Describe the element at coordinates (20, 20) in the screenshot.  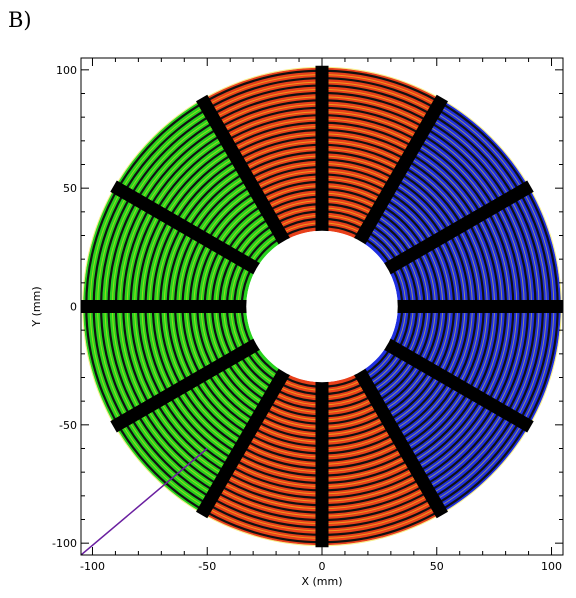
I see `panel-label: B)` at that location.